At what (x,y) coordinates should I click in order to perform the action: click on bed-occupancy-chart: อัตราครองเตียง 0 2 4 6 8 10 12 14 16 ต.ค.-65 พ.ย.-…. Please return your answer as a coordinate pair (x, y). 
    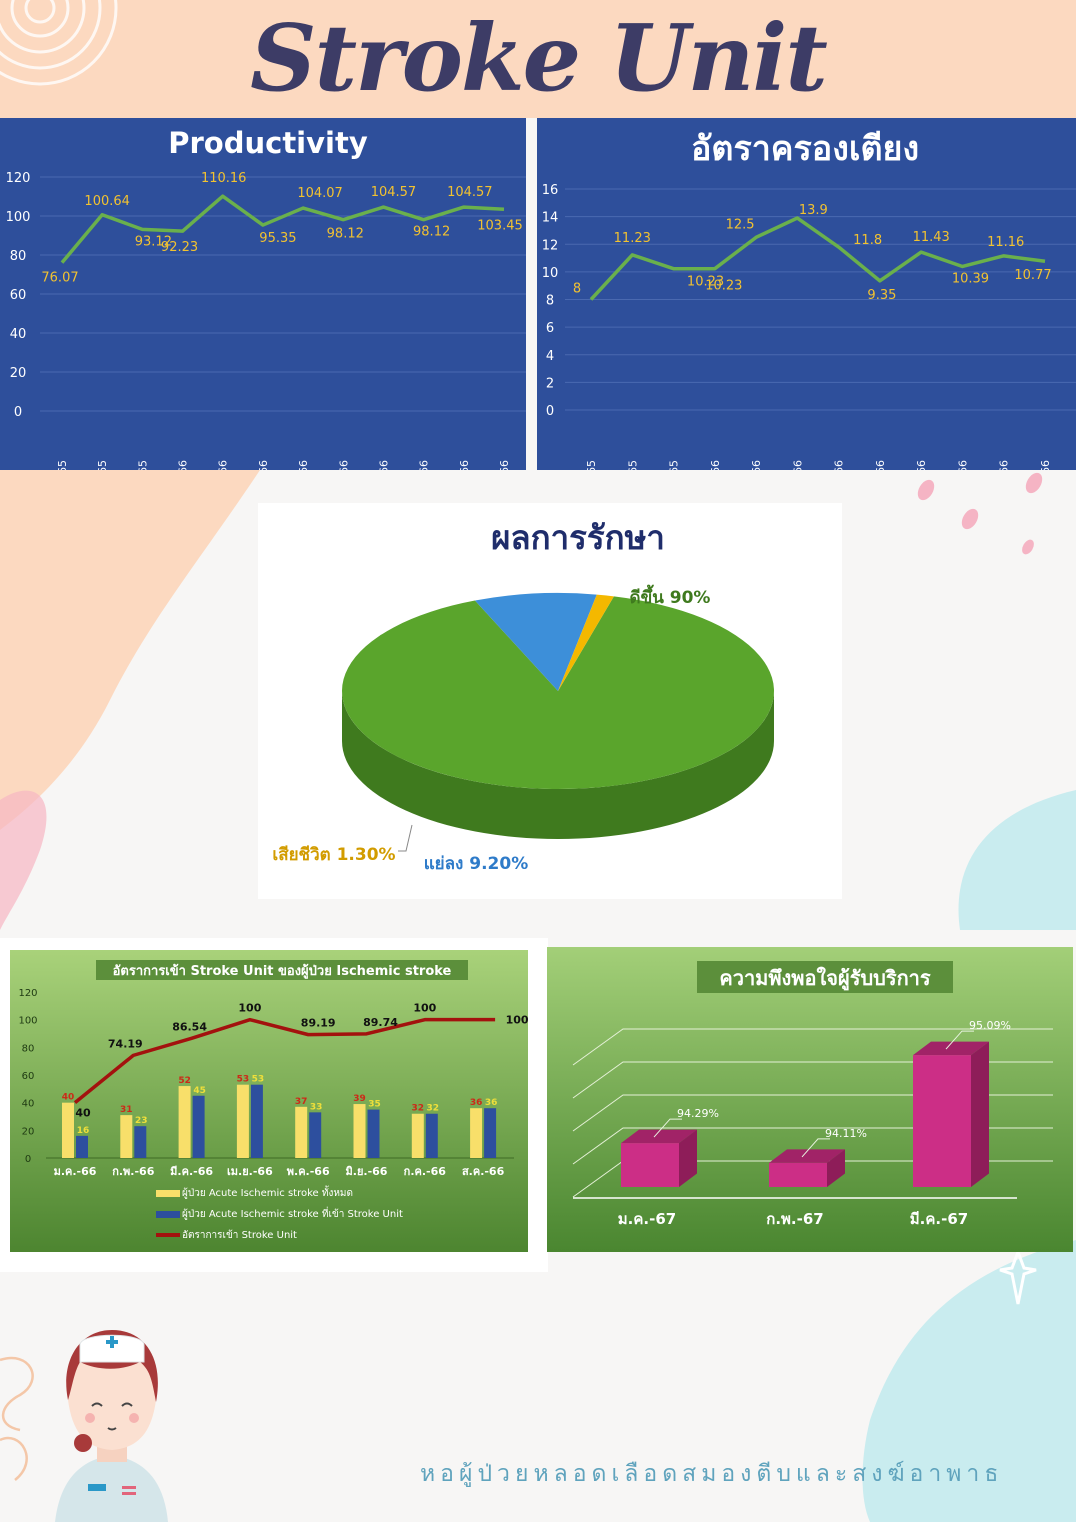
    Looking at the image, I should click on (806, 294).